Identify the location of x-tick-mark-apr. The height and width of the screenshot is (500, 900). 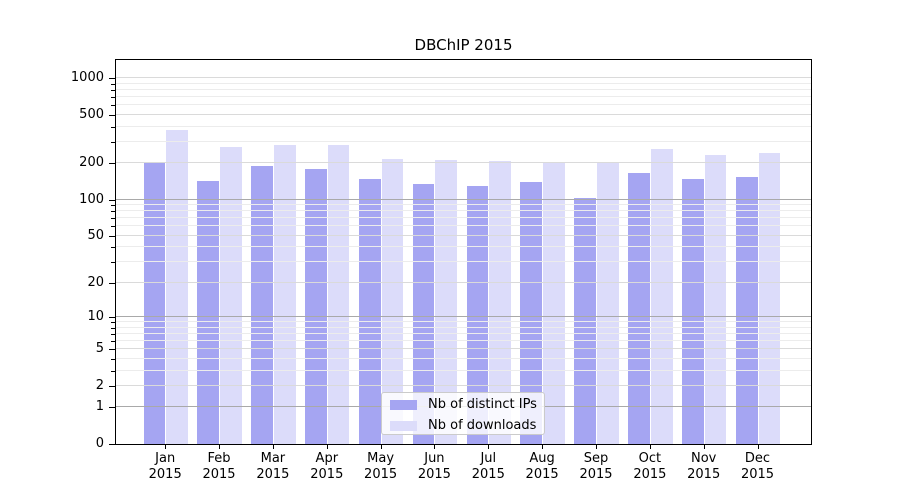
(327, 447).